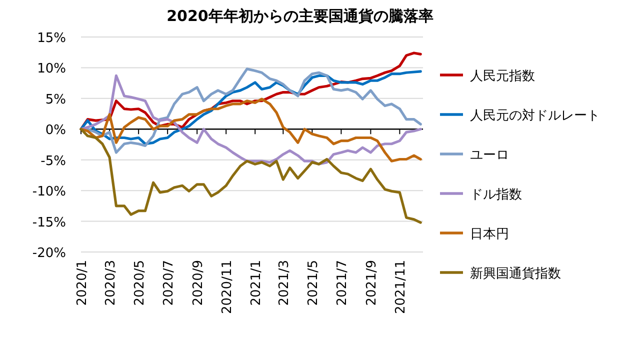 This screenshot has height=349, width=640. Describe the element at coordinates (256, 283) in the screenshot. I see `x-tick-label: 2021/1` at that location.